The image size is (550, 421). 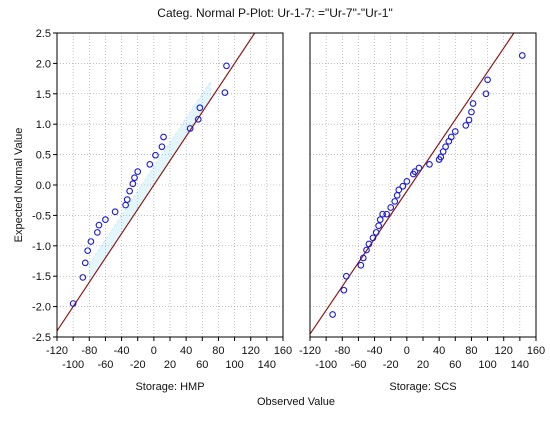 What do you see at coordinates (41, 216) in the screenshot?
I see `y-tick-label: -0.5` at bounding box center [41, 216].